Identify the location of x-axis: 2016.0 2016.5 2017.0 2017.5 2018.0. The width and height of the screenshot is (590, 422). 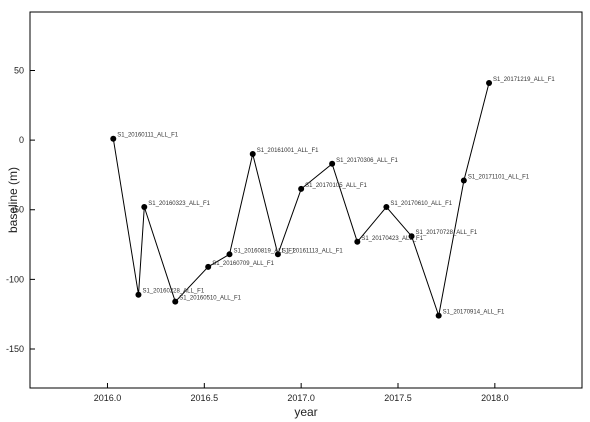
(301, 393).